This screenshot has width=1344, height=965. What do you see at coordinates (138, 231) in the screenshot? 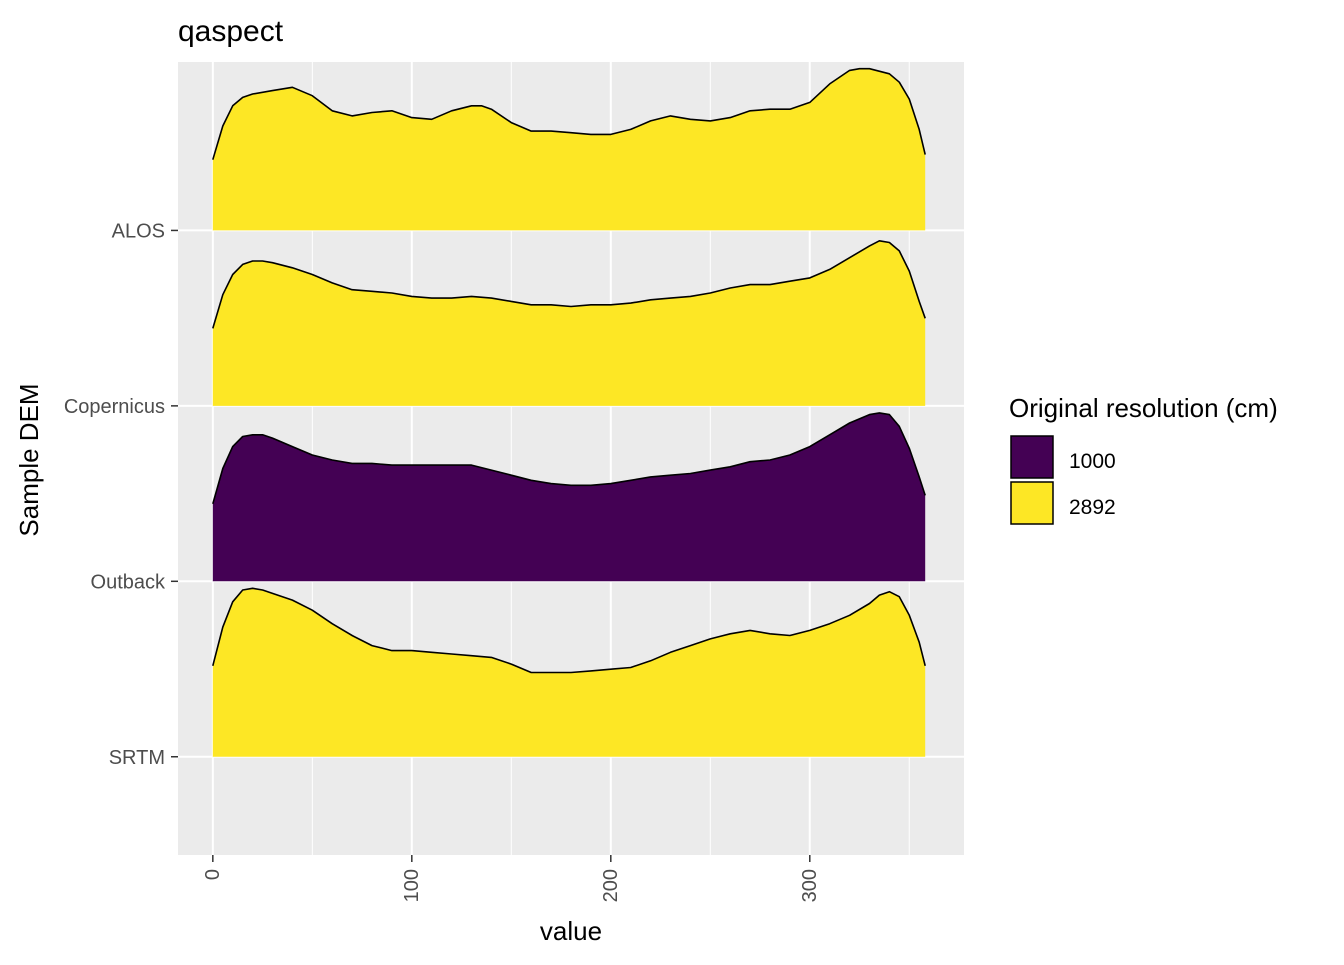
I see `y-tick-label: ALOS` at bounding box center [138, 231].